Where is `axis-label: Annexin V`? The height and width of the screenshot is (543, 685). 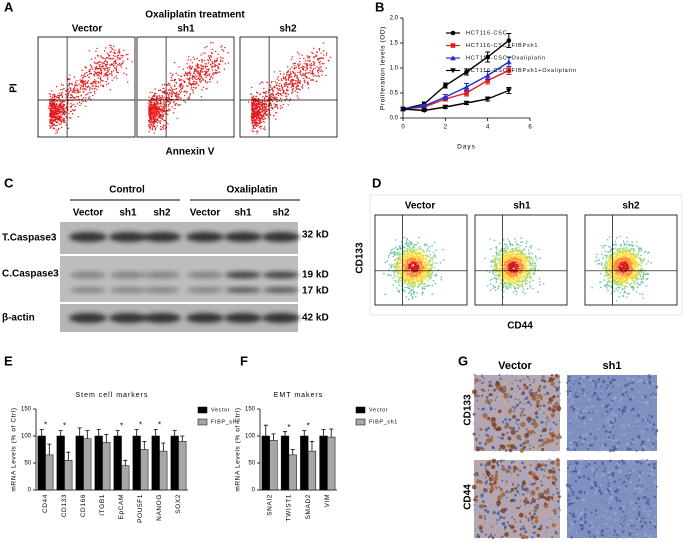
axis-label: Annexin V is located at coordinates (190, 152).